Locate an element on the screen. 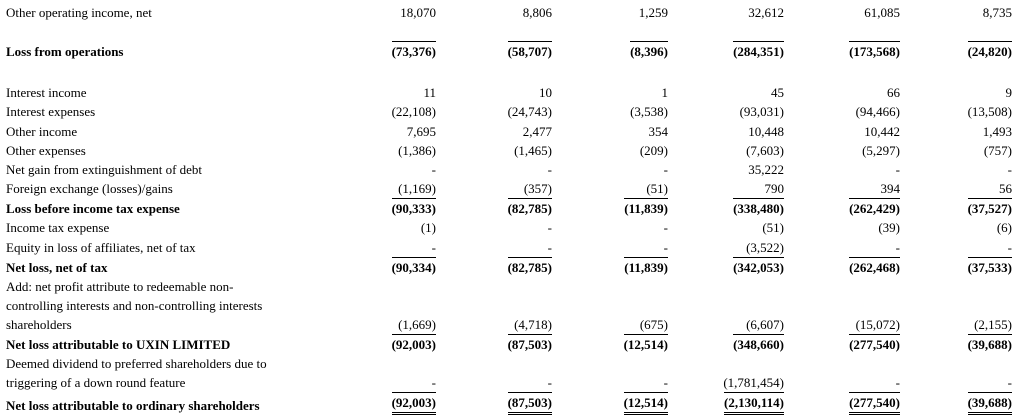  cell-value: (209) is located at coordinates (653, 150).